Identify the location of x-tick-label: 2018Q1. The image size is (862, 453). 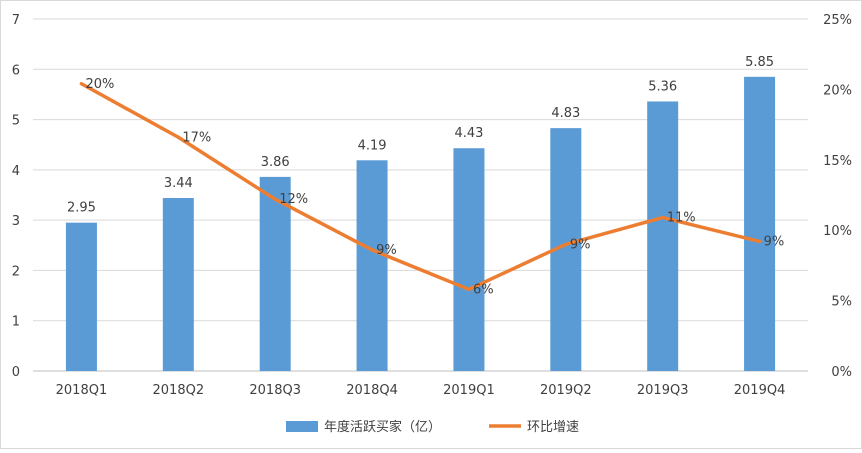
(82, 390).